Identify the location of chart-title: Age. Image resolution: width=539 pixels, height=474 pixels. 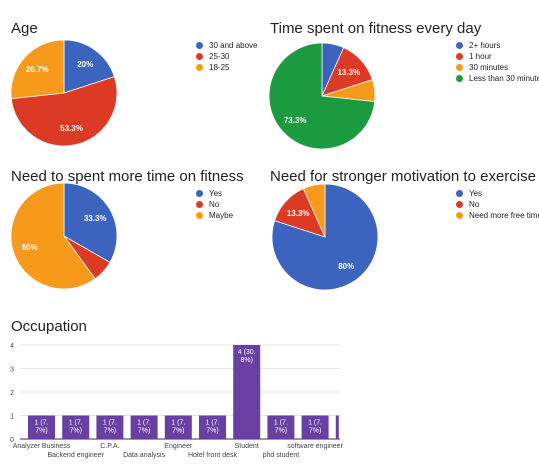
(24, 28).